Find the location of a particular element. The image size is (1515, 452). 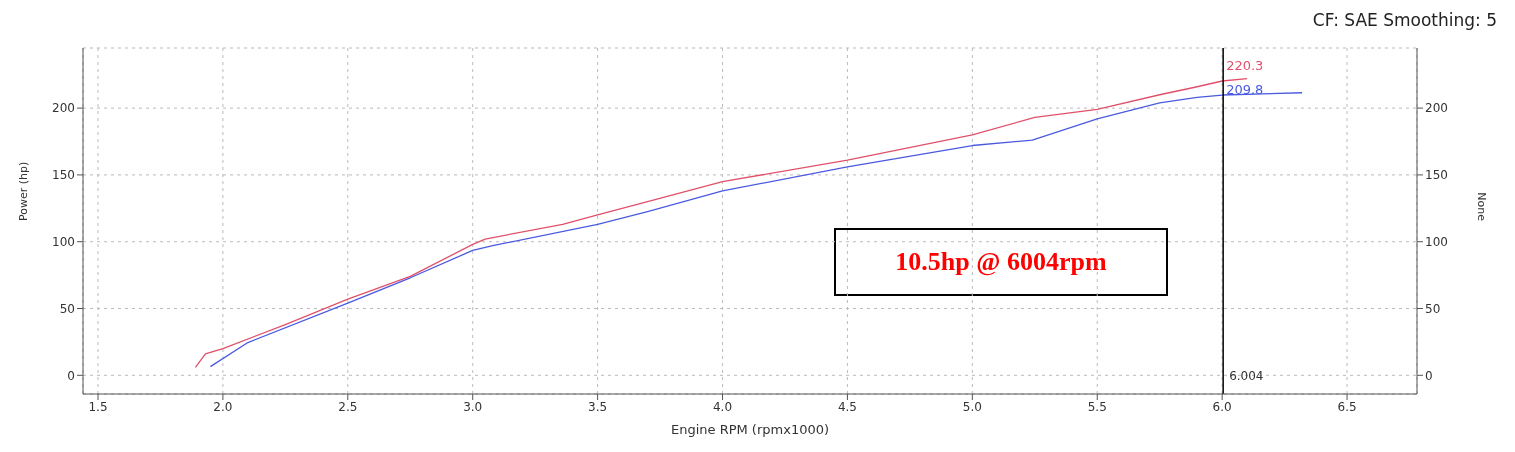

y-tick-label: 0 is located at coordinates (71, 375).